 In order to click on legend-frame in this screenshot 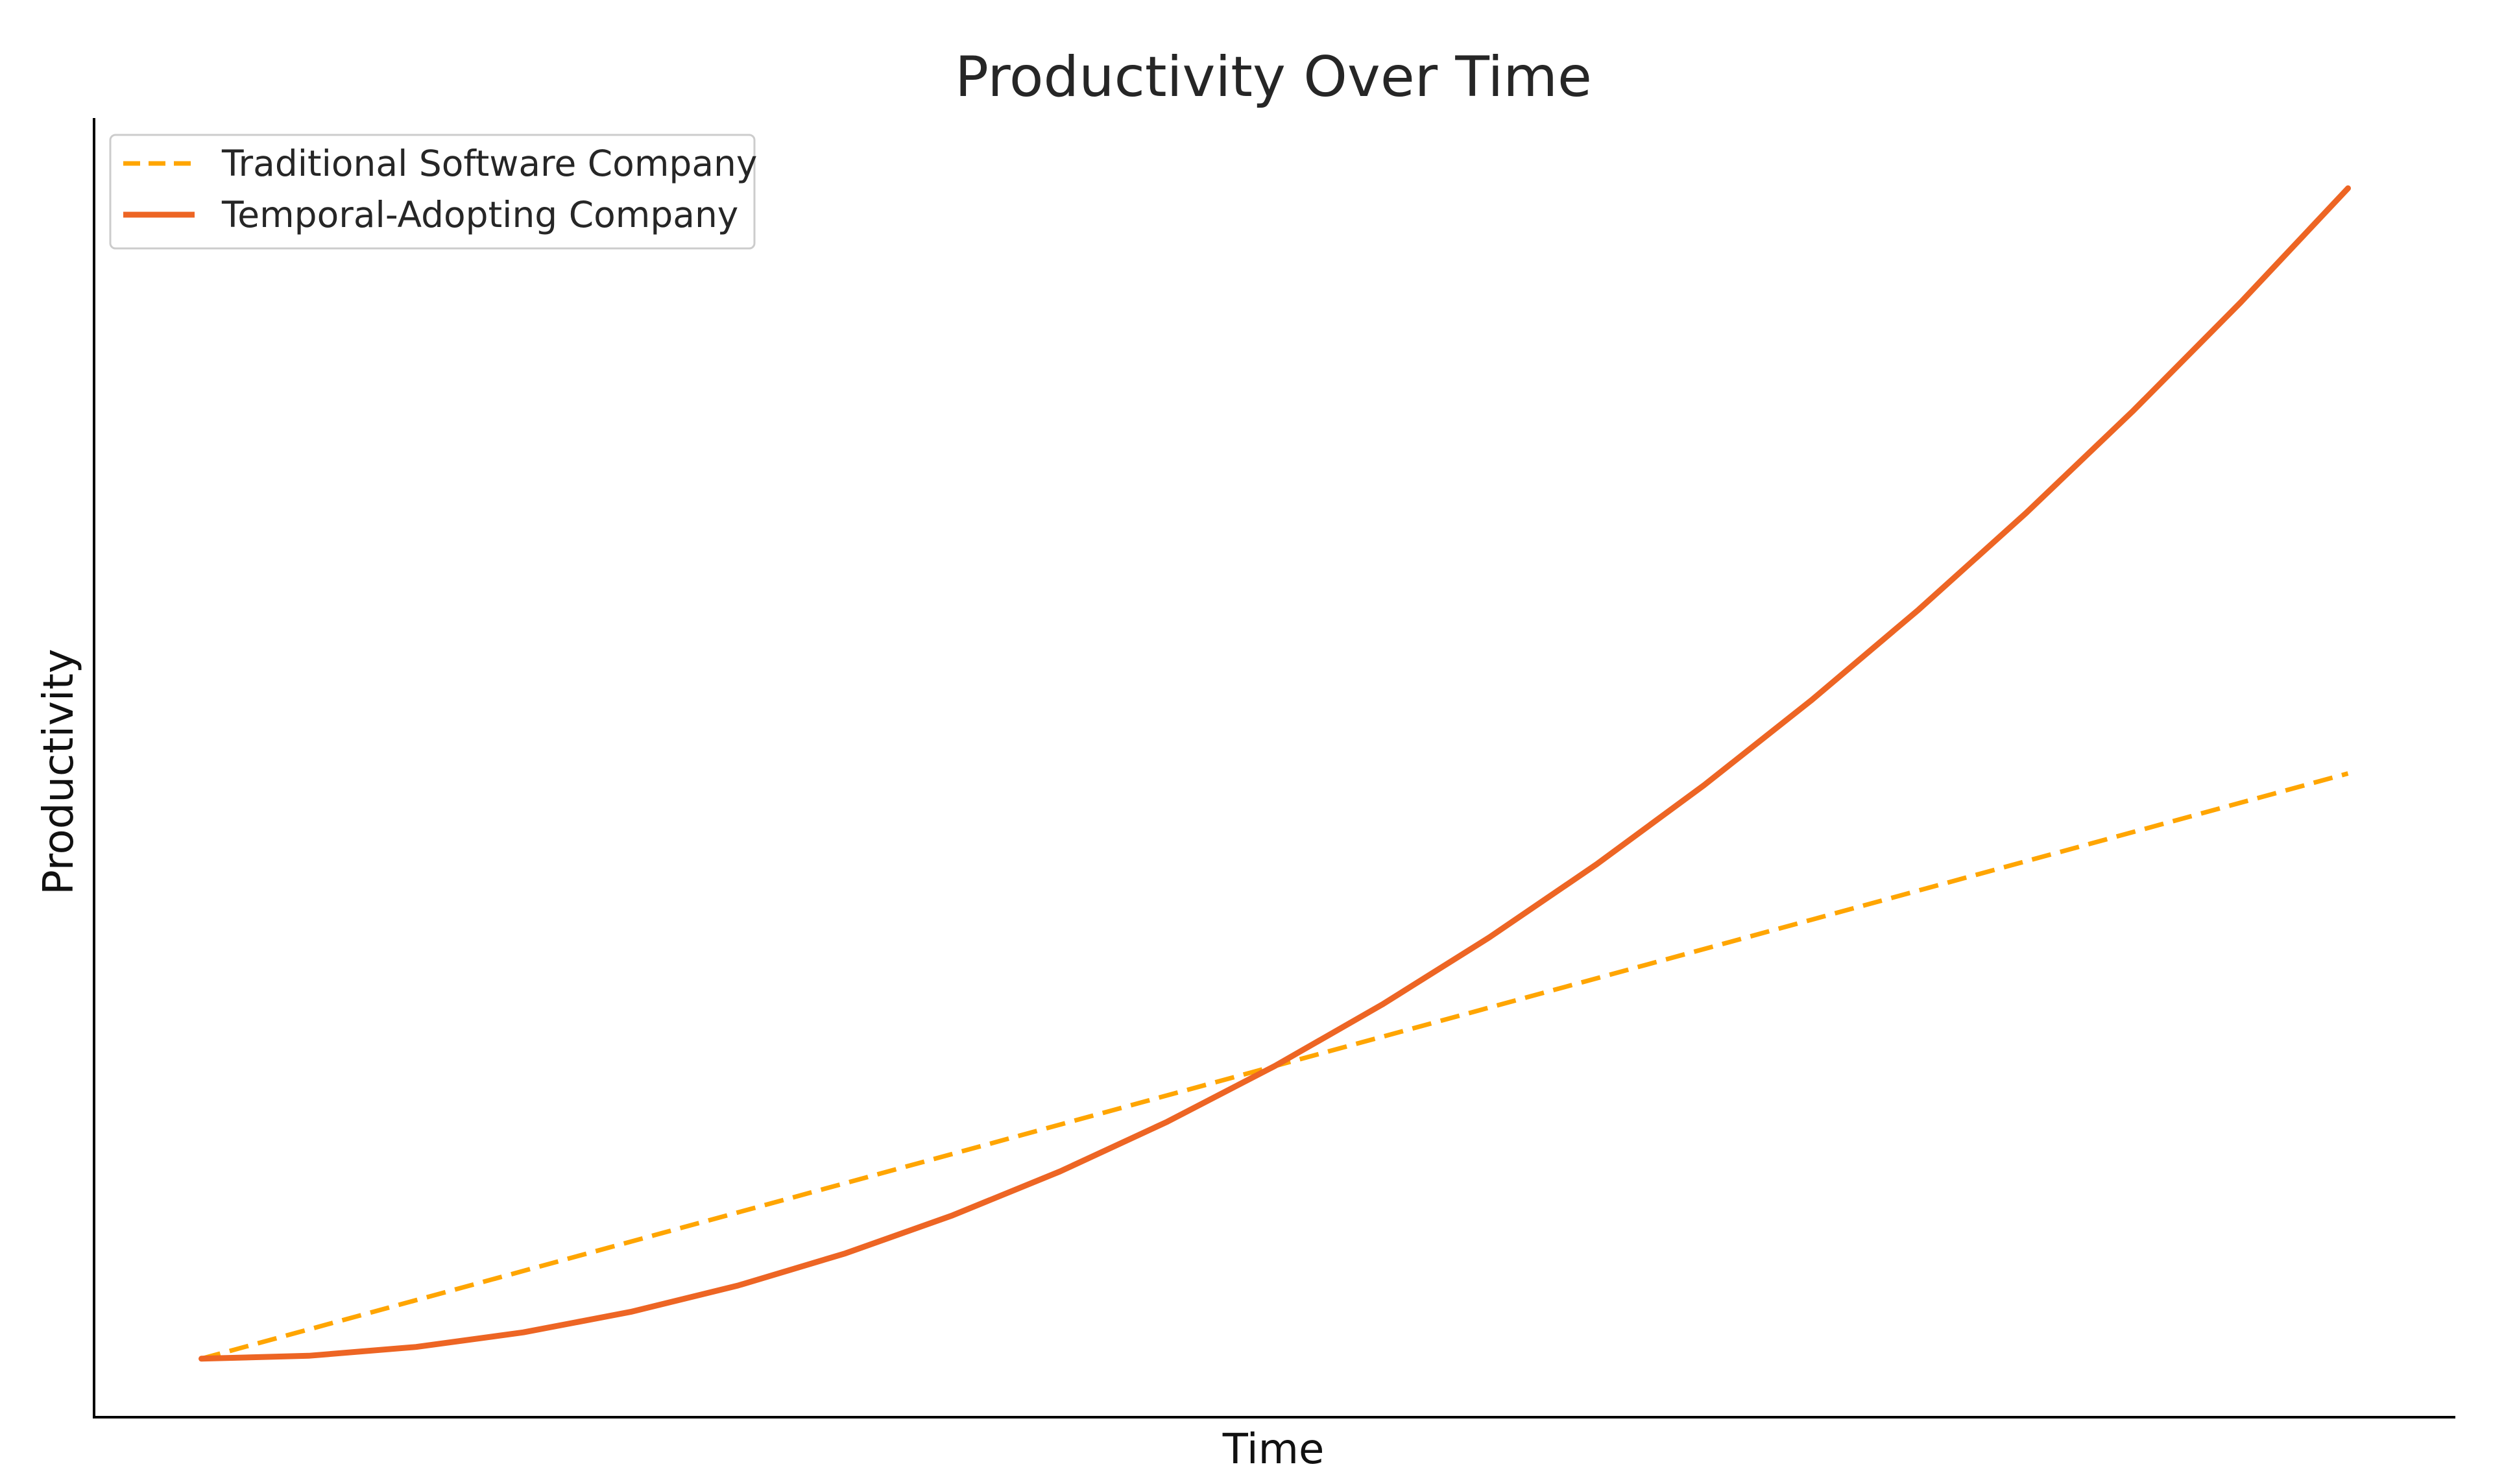, I will do `click(432, 192)`.